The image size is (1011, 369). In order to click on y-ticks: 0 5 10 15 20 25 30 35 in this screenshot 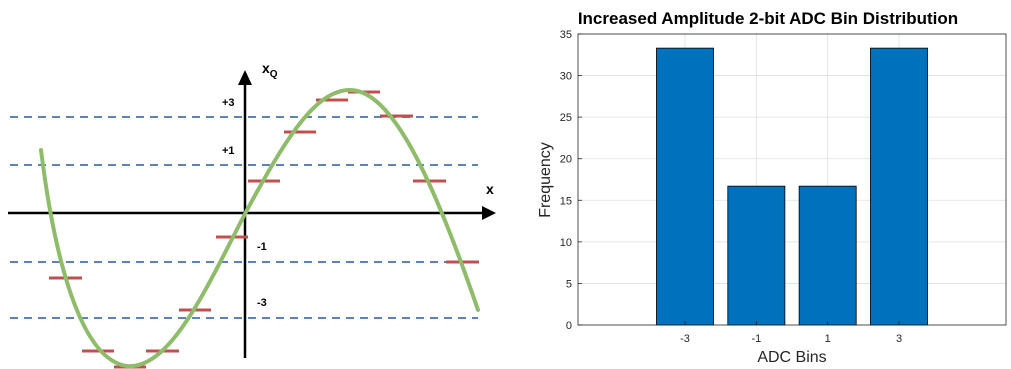, I will do `click(571, 180)`.